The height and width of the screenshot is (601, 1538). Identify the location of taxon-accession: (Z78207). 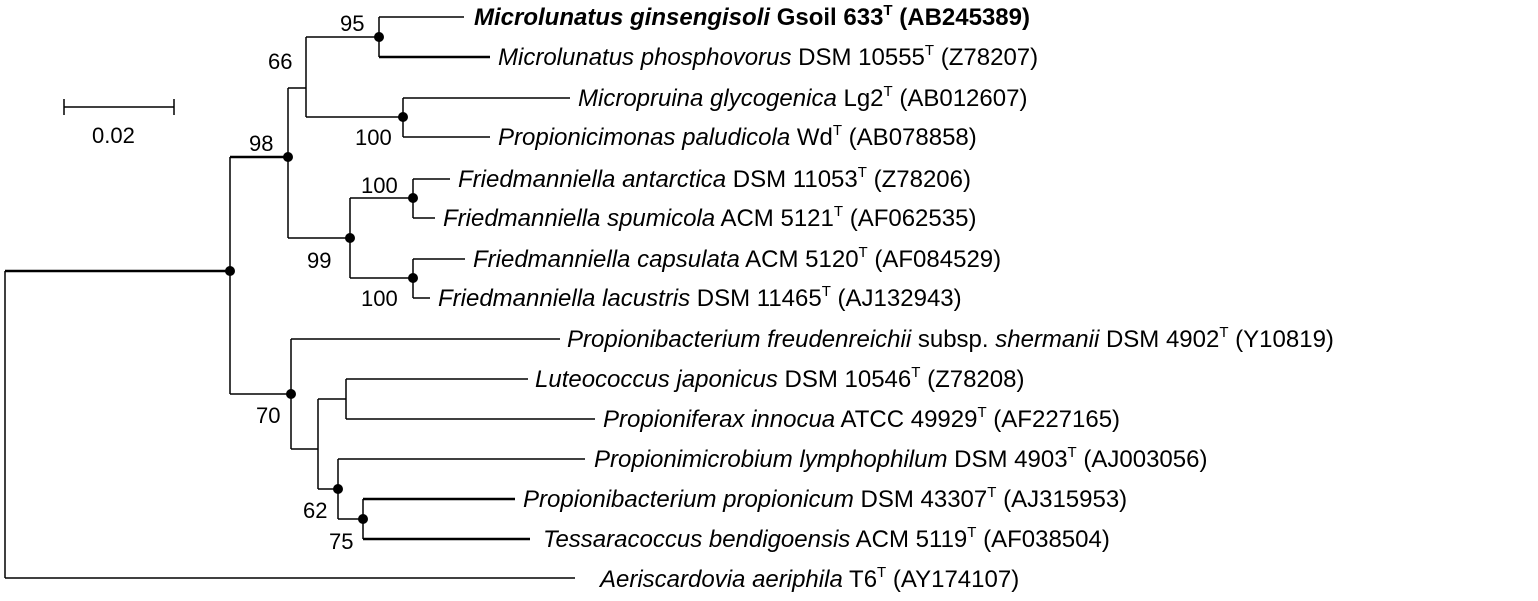
(986, 57).